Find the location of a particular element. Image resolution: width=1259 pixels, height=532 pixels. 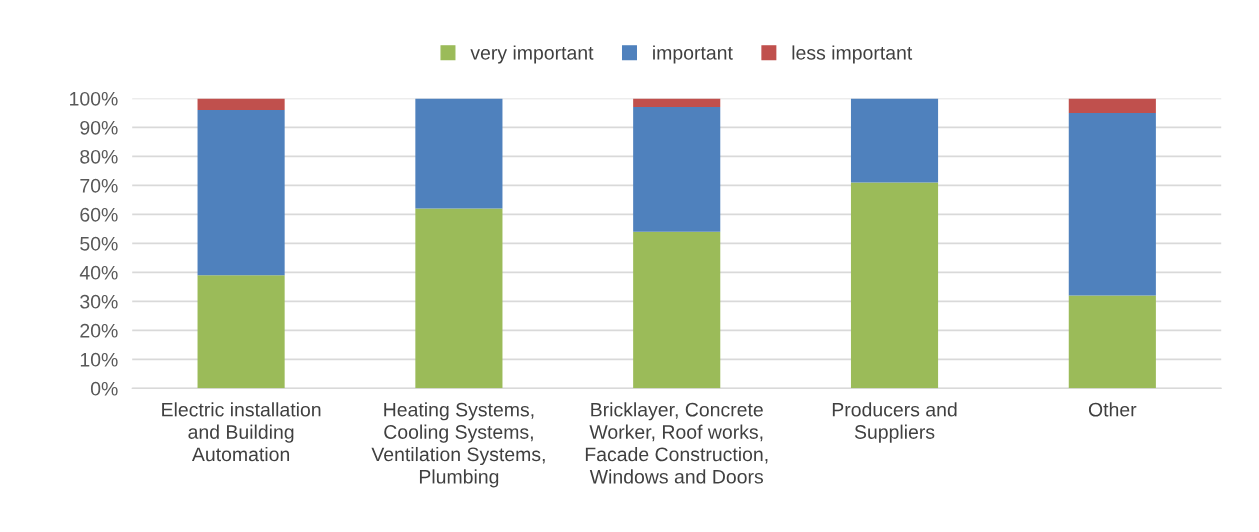

y-tick-label: 30% is located at coordinates (99, 301).